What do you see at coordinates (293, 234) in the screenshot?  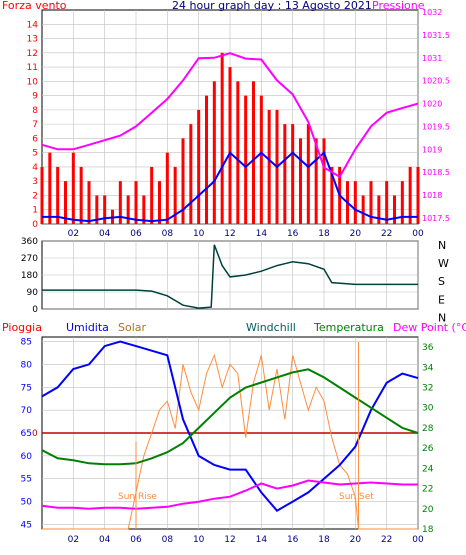 I see `top-x-tick-label: 16` at bounding box center [293, 234].